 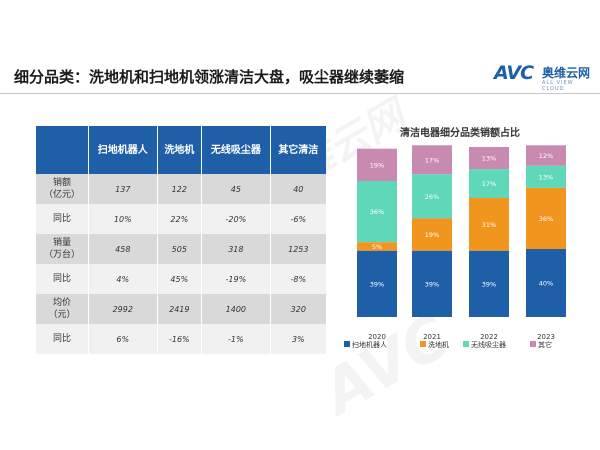 What do you see at coordinates (236, 219) in the screenshot?
I see `table-cell: -20%` at bounding box center [236, 219].